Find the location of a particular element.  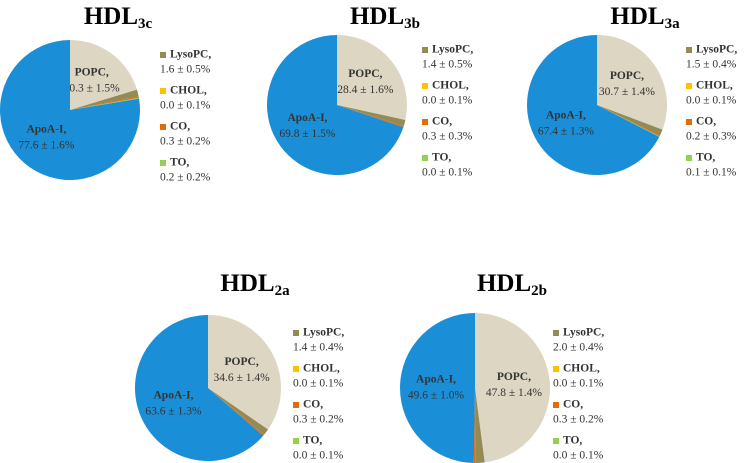

slice-value-label: 69.8 ± 1.5% is located at coordinates (307, 134).